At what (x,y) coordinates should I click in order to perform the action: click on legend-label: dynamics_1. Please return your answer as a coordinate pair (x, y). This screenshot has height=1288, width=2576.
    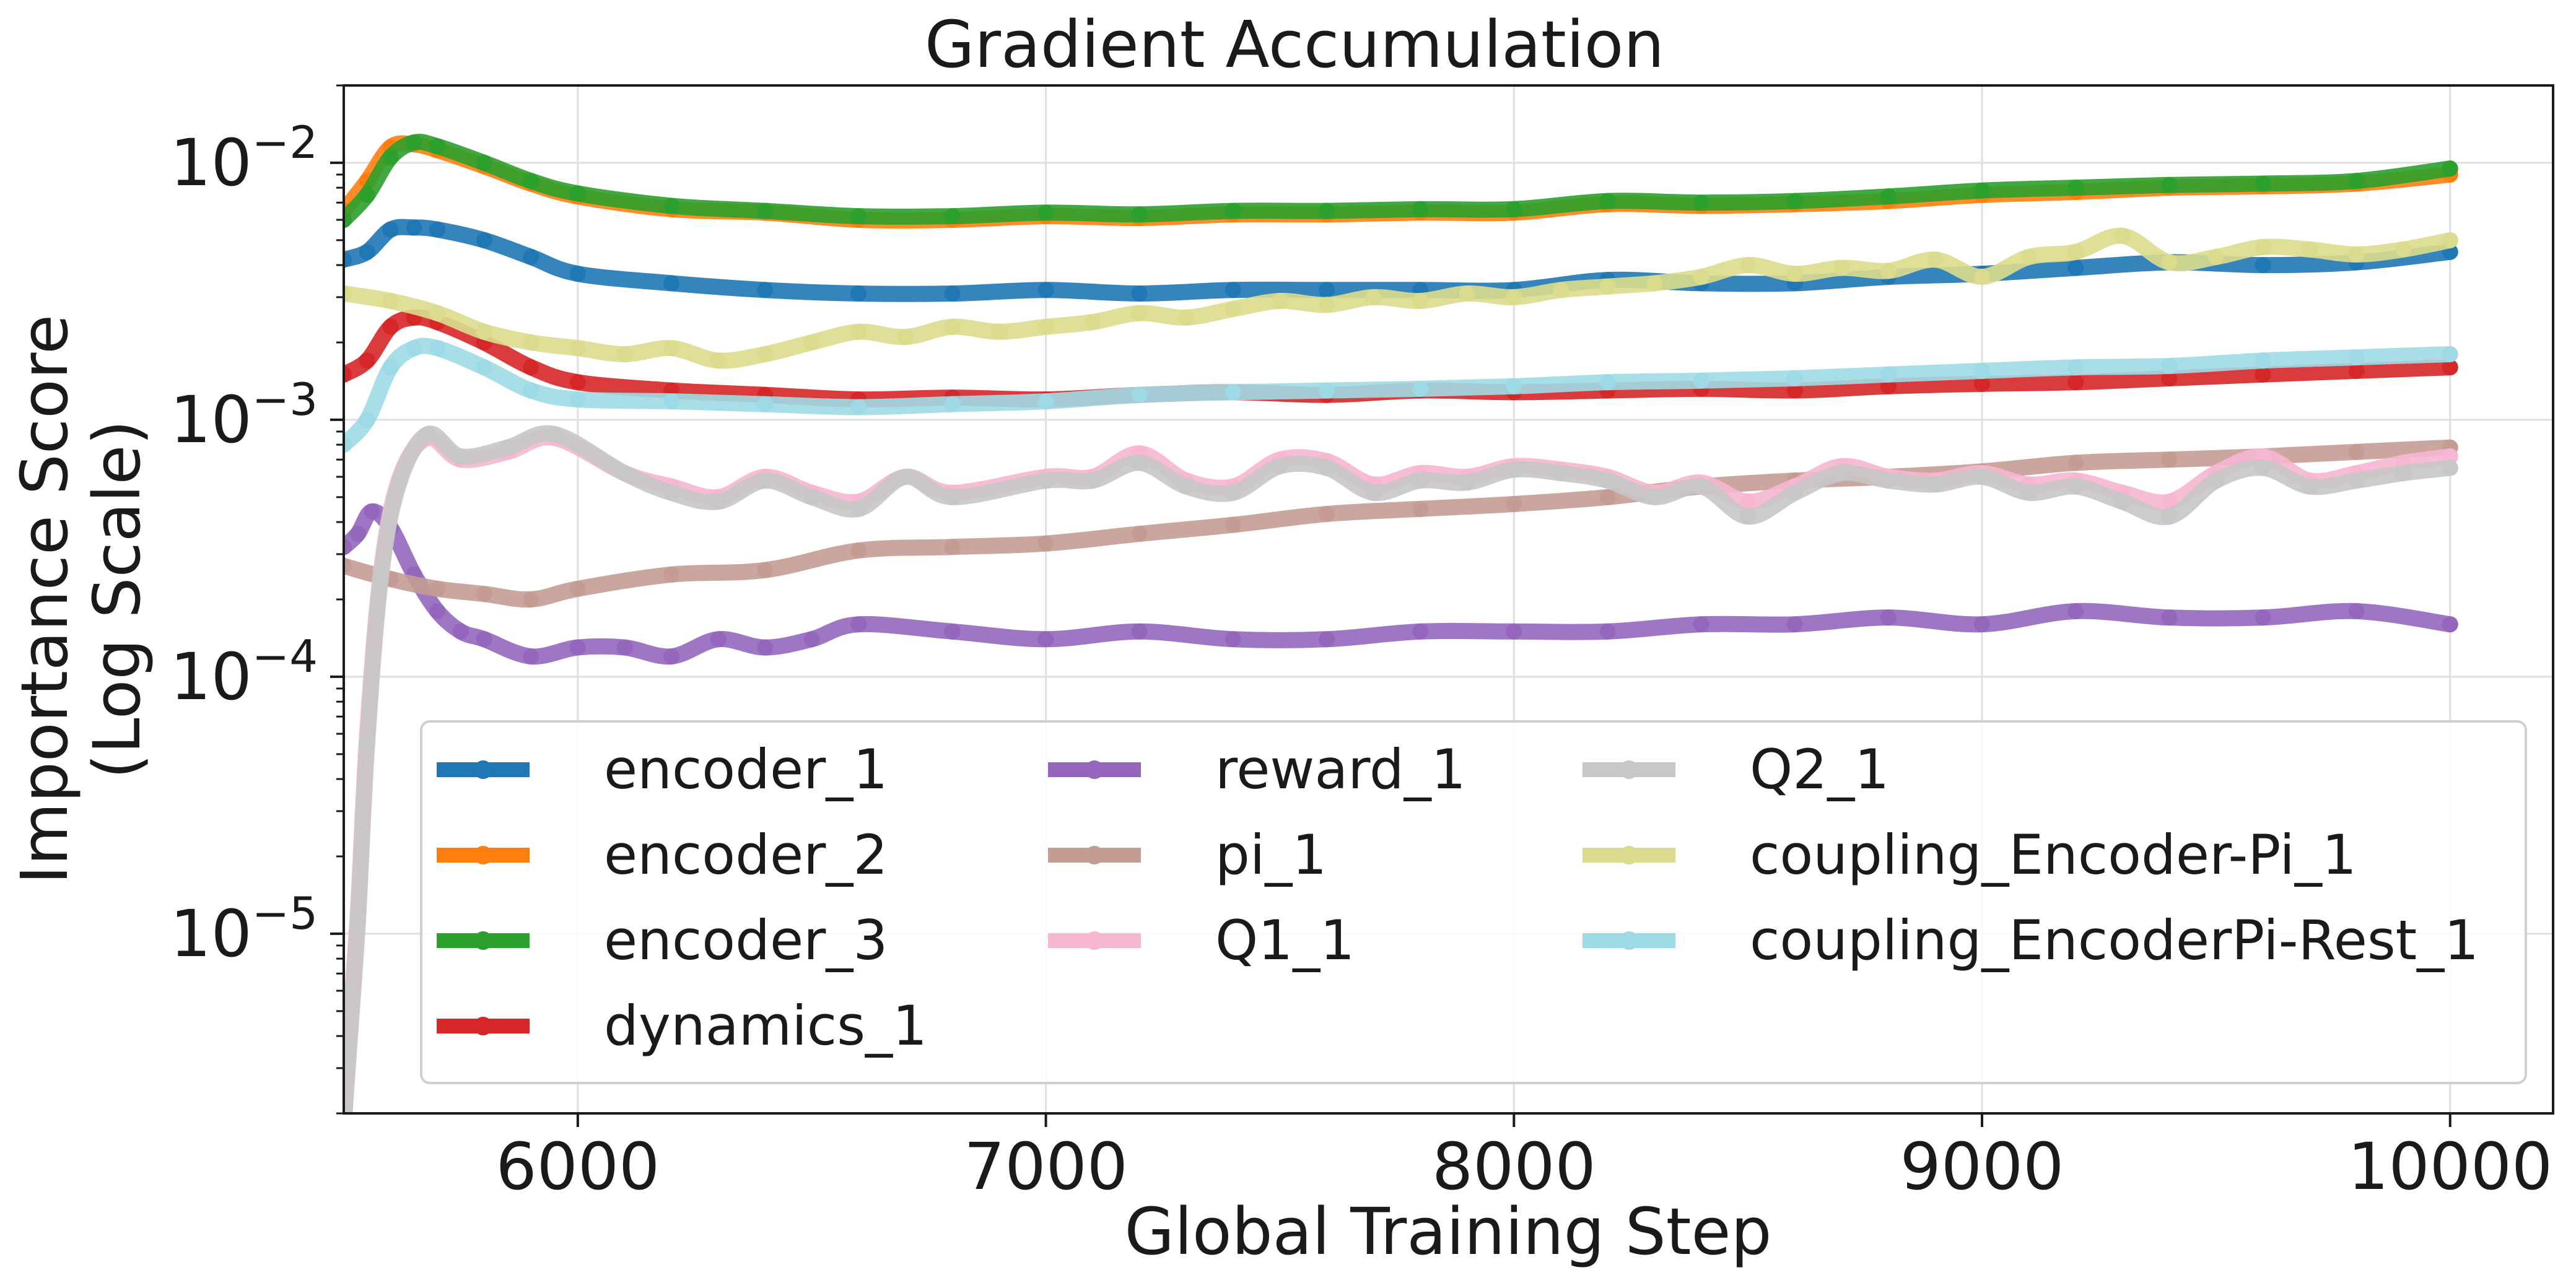
    Looking at the image, I should click on (765, 1026).